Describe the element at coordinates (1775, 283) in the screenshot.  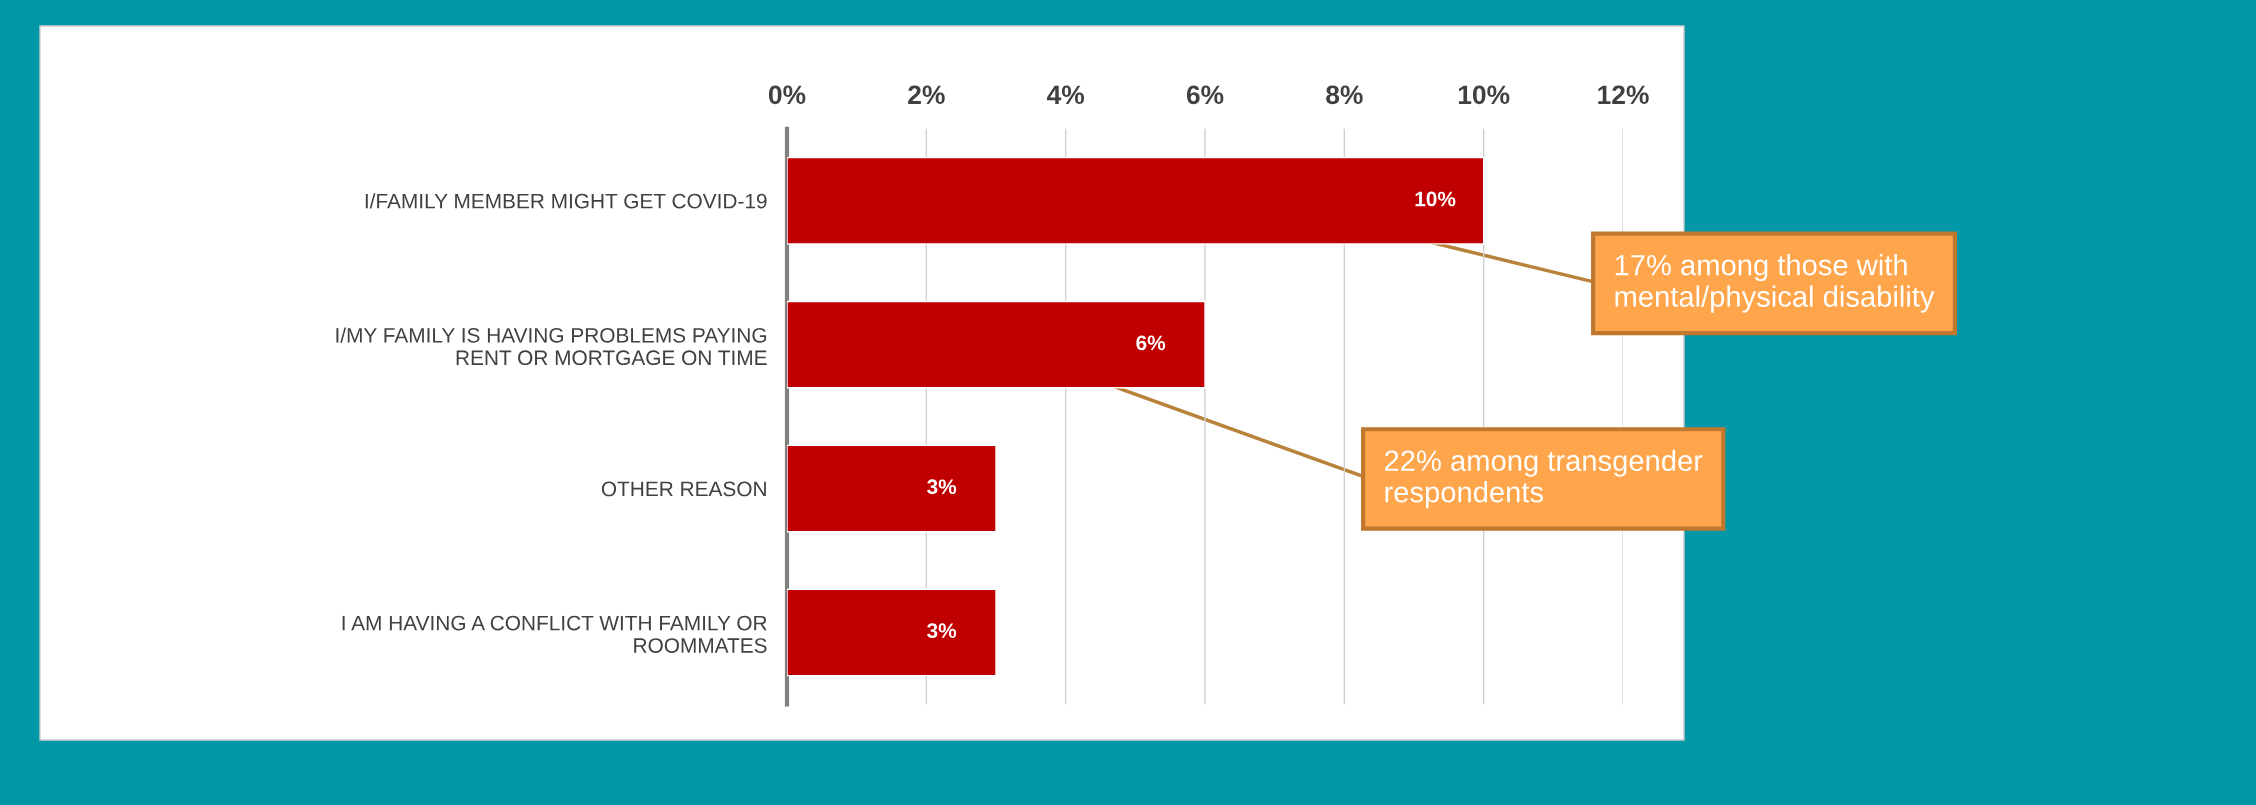
I see `annotation: 17% among those with mental/physical disability` at that location.